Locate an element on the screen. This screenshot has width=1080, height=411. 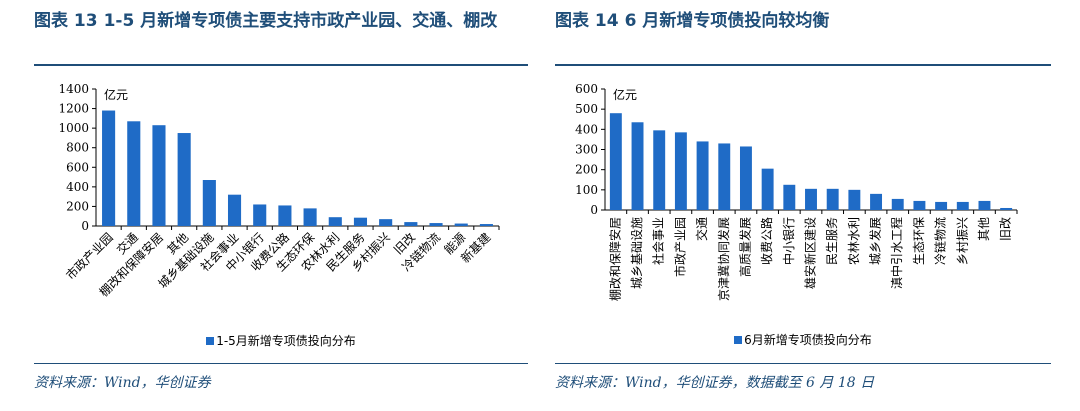
left-legend-swatch is located at coordinates (210, 341).